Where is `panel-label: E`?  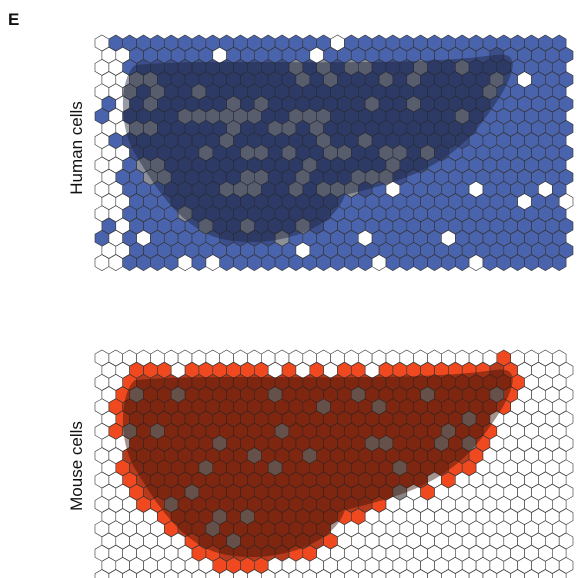 panel-label: E is located at coordinates (13, 19).